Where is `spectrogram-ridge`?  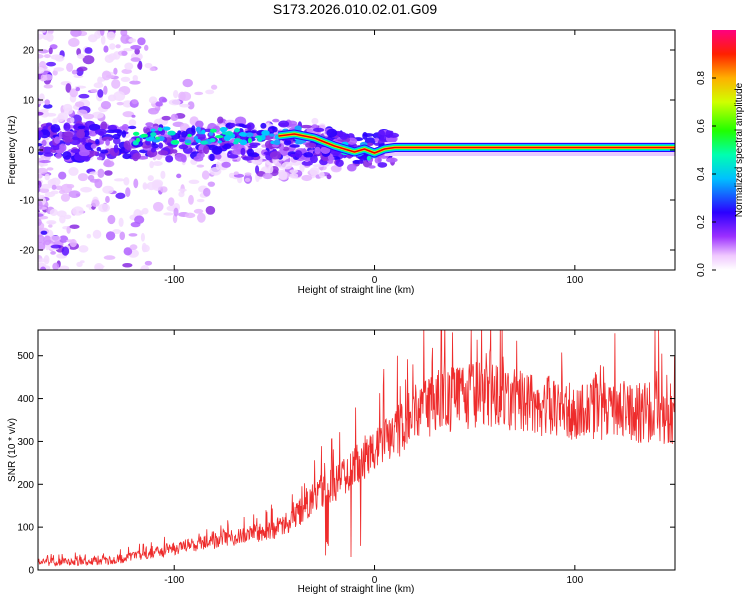
spectrogram-ridge is located at coordinates (476, 143).